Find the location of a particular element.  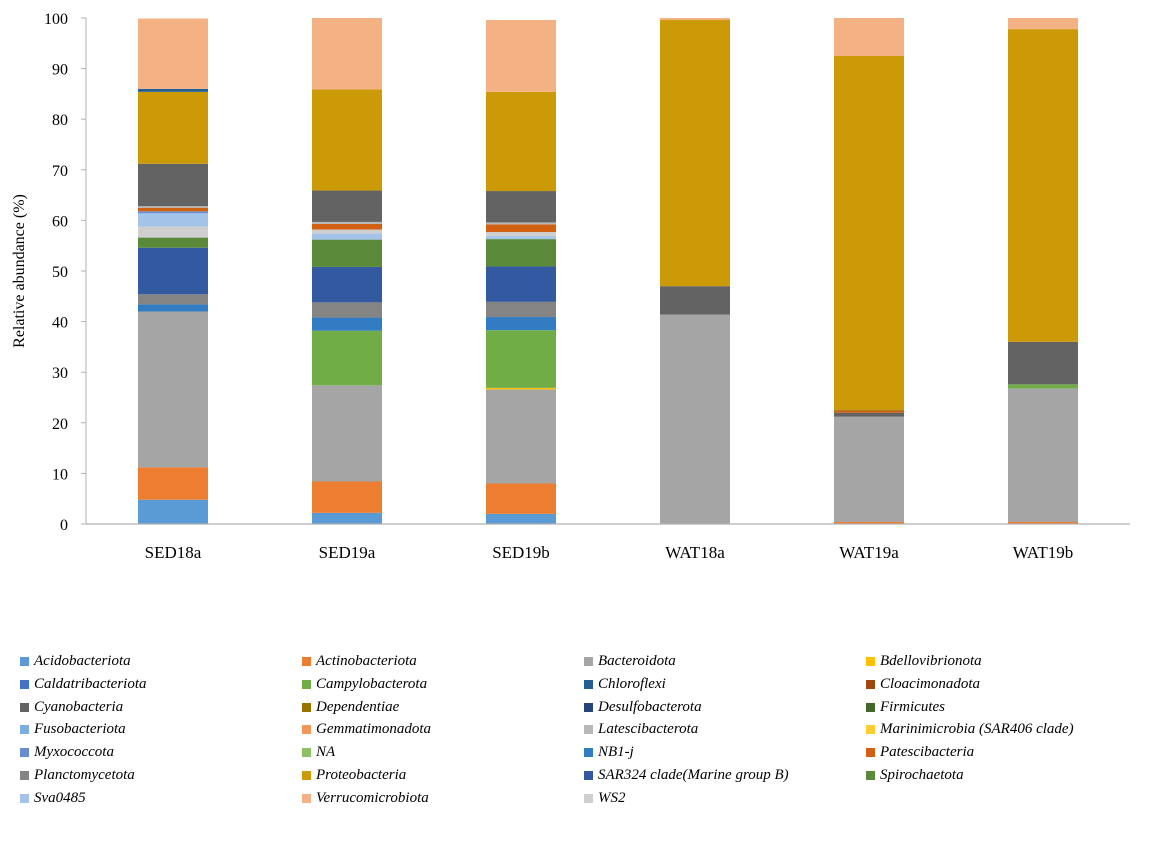

bar-segment-WAT19b-campylobacterota is located at coordinates (1043, 386).